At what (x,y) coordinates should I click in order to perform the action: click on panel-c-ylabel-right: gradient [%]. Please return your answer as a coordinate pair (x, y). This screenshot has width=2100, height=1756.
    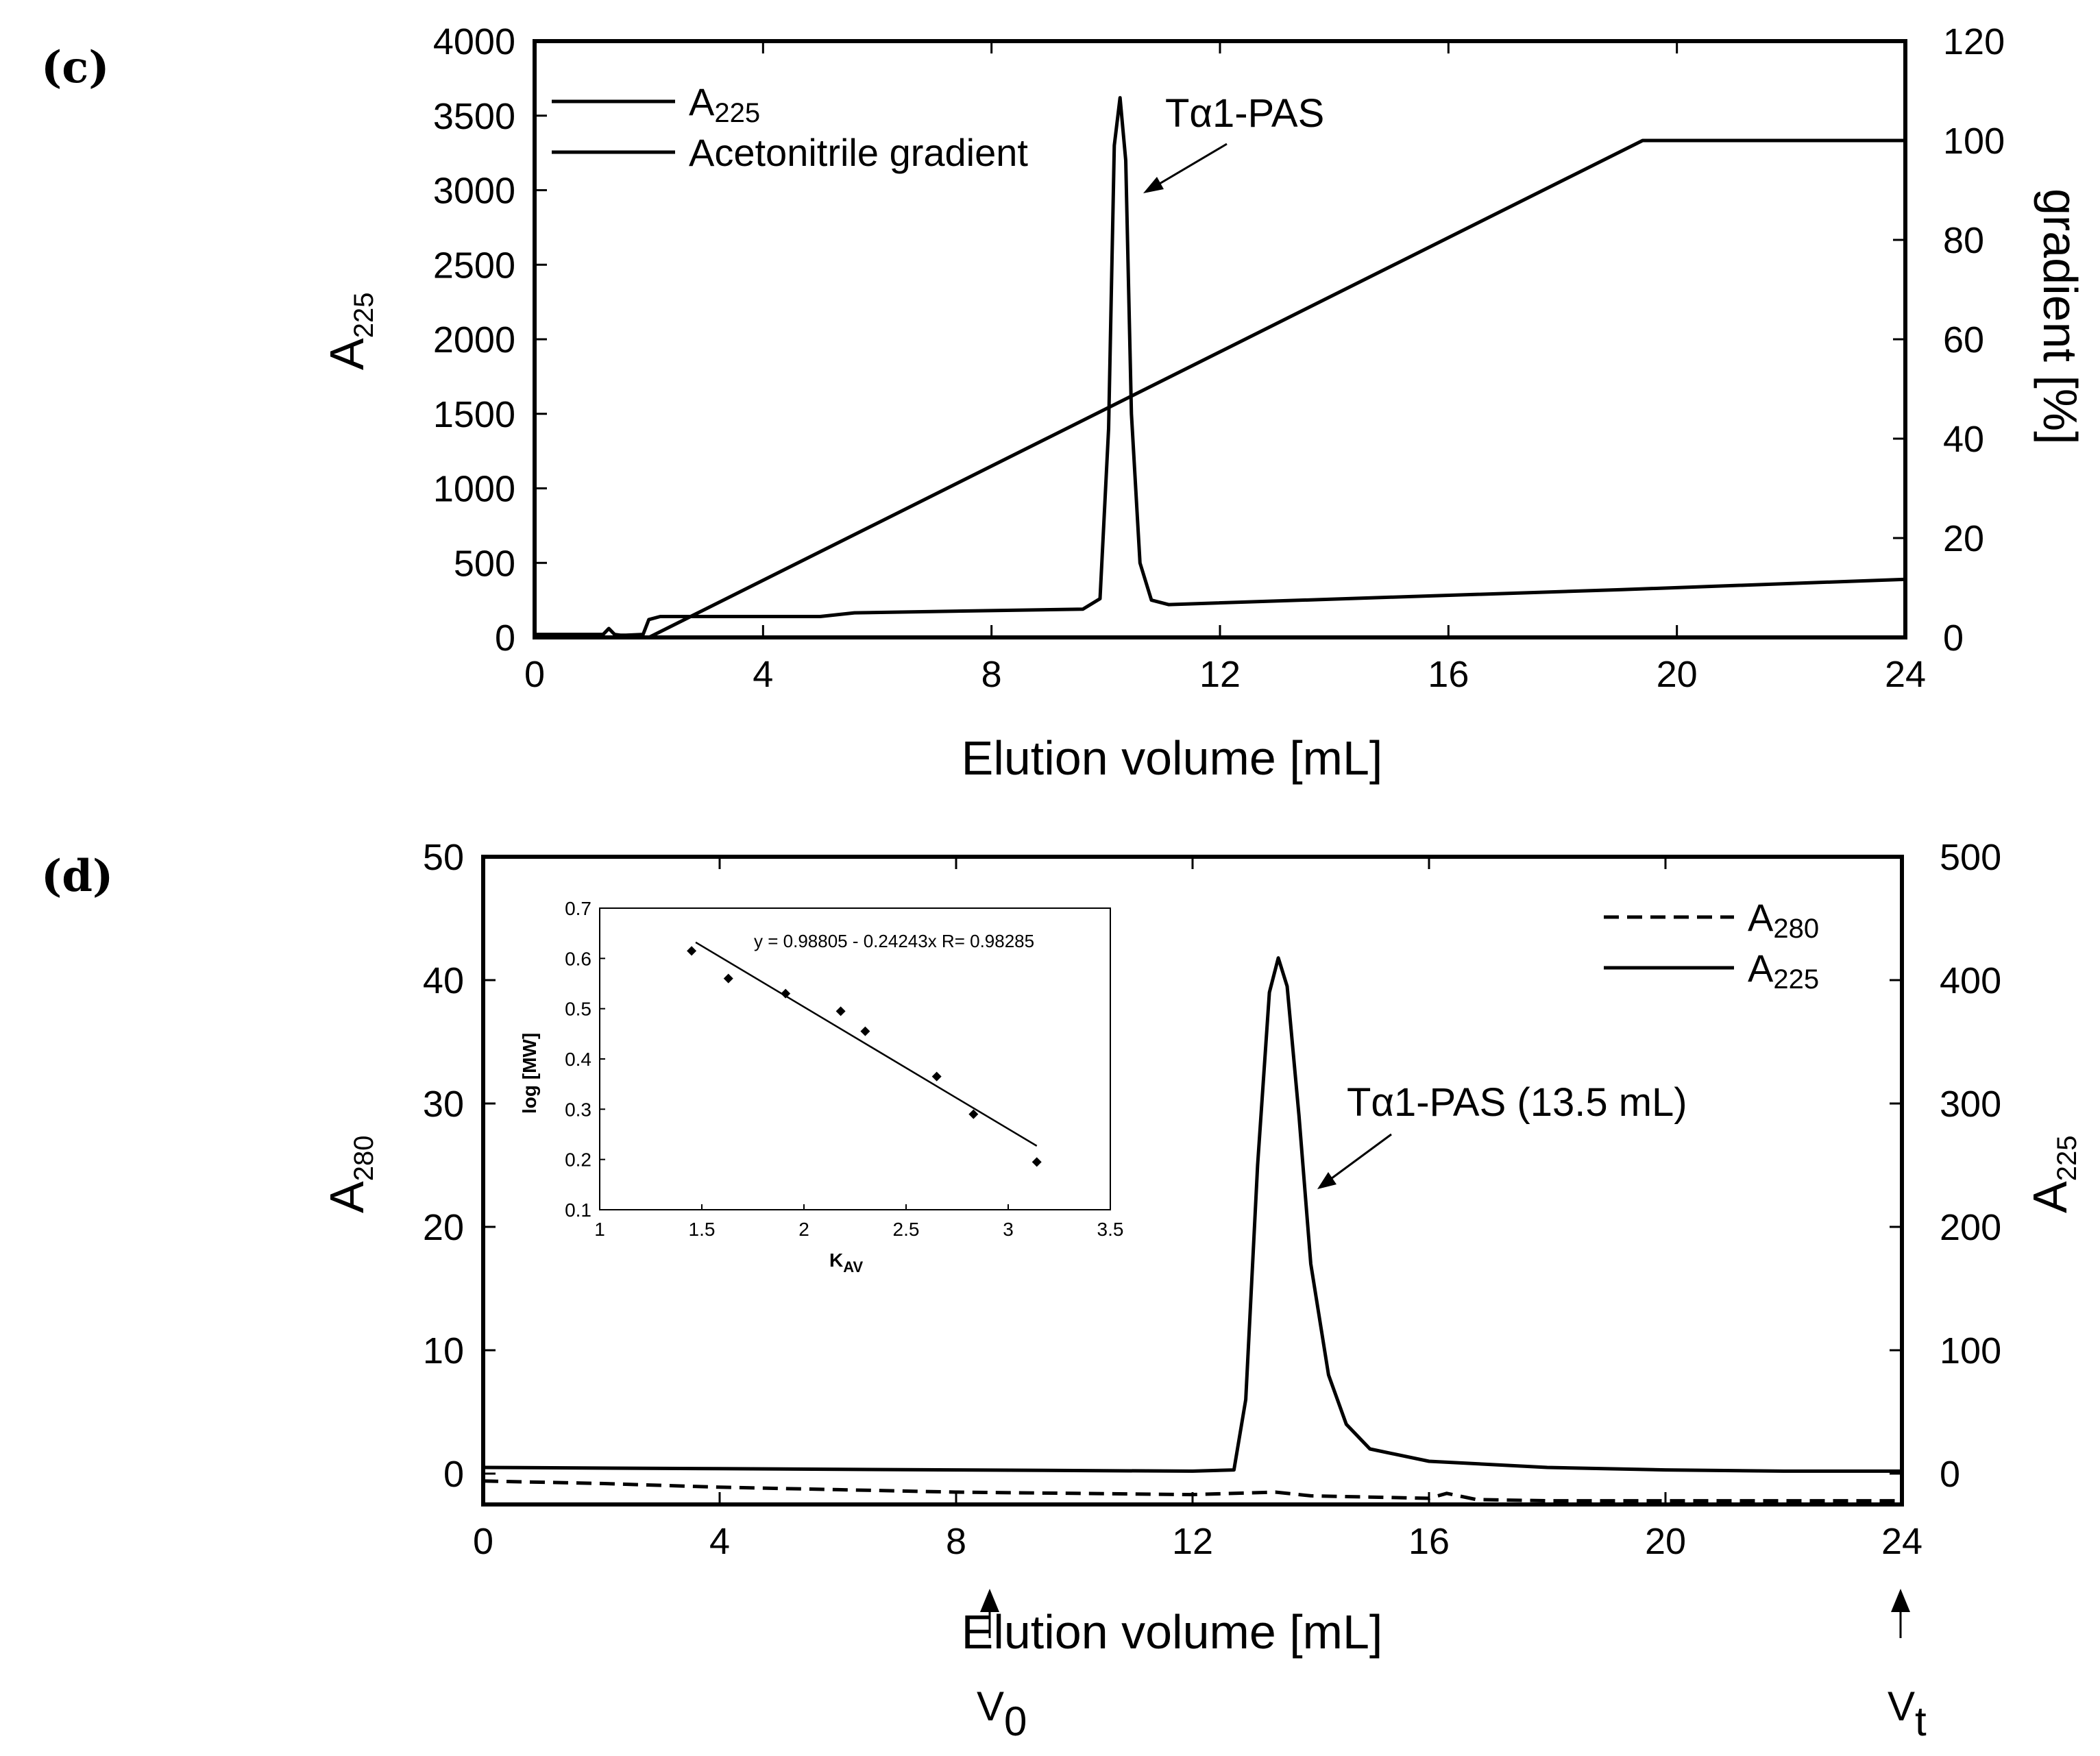
    Looking at the image, I should click on (2061, 316).